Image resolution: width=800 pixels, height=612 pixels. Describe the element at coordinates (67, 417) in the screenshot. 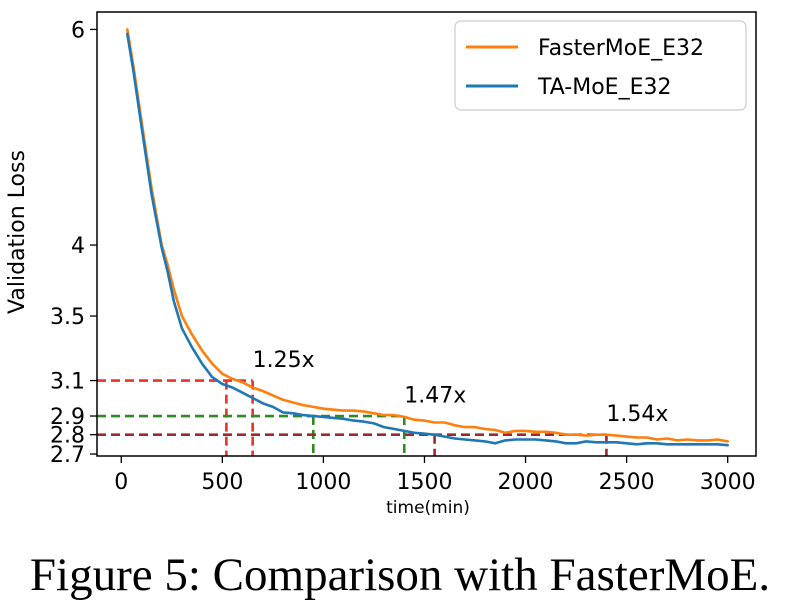

I see `y-tick-label-4: 2.9` at that location.